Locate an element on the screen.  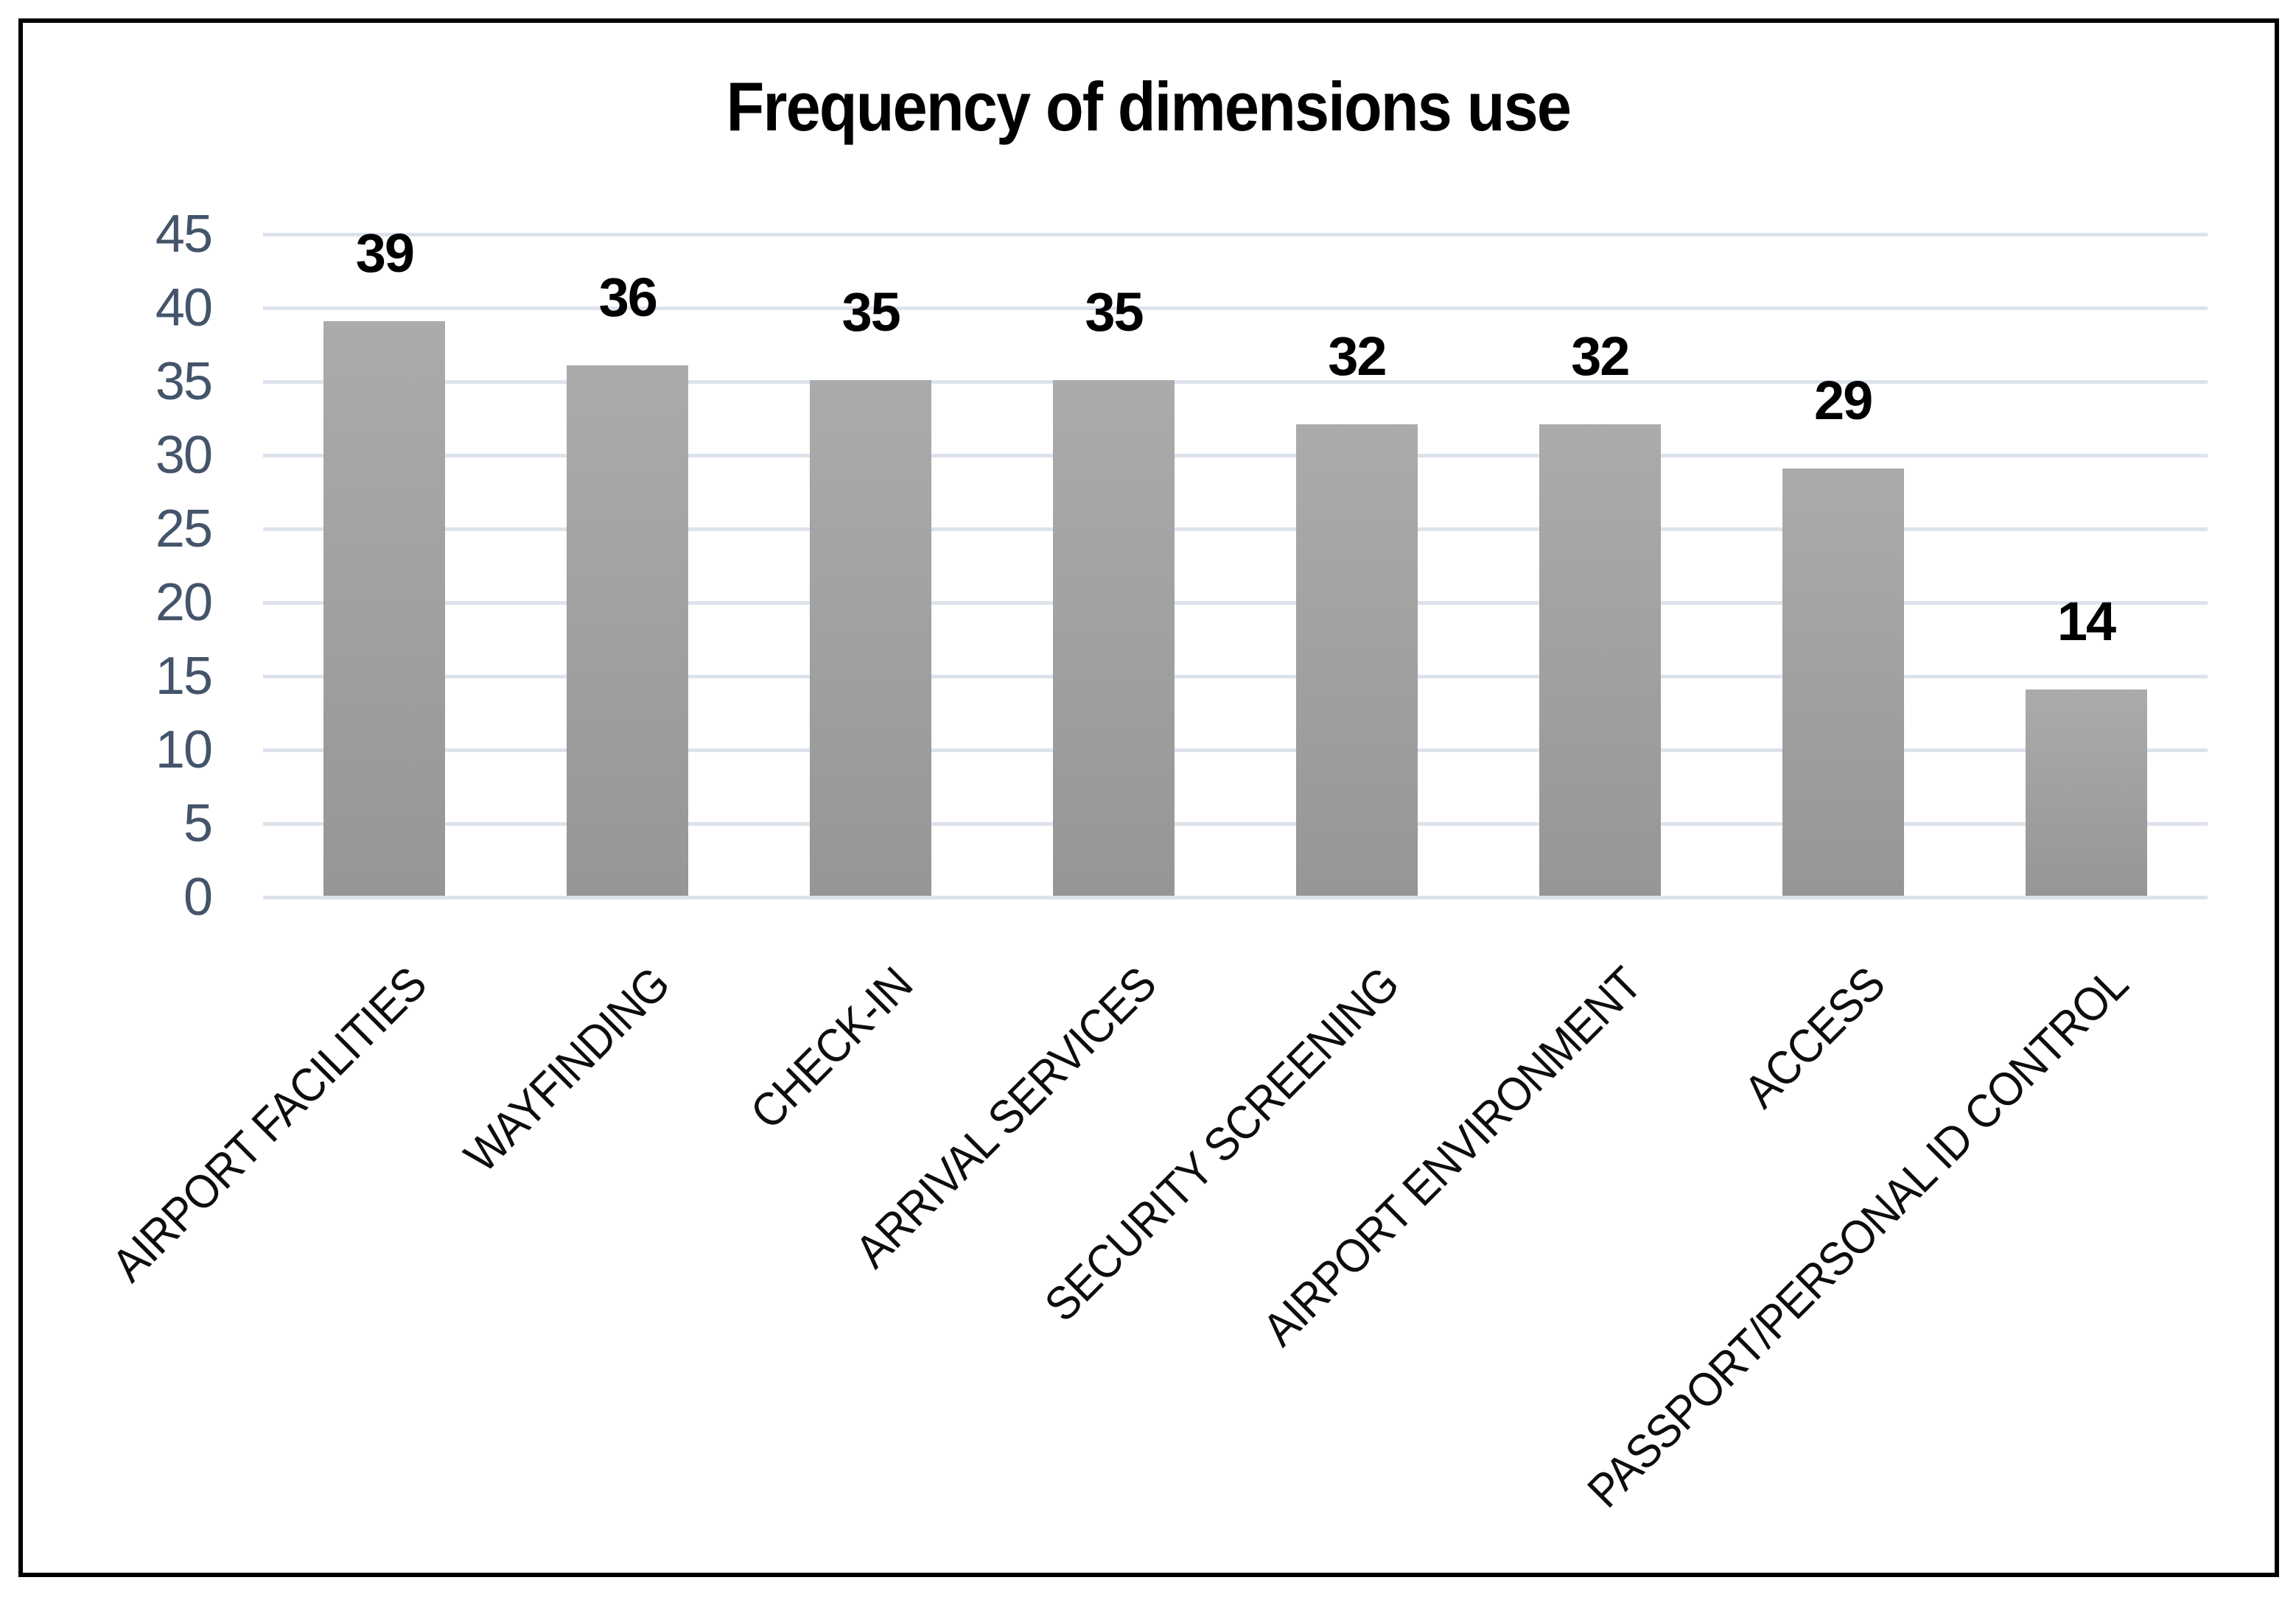
bar-value-label: 36 is located at coordinates (628, 297).